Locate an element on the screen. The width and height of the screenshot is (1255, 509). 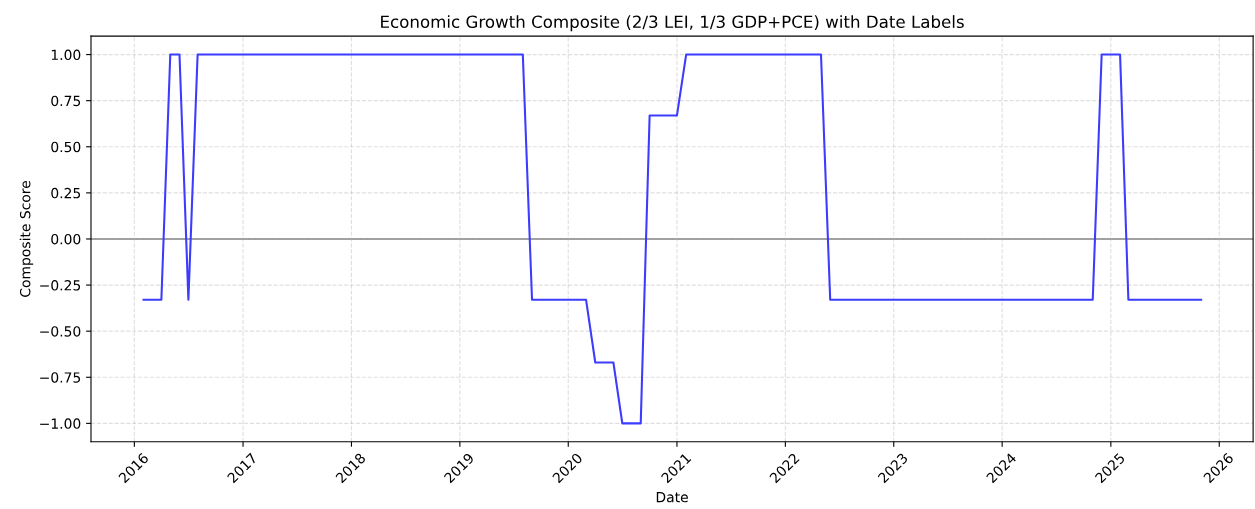
y-tick-label: −1.00 is located at coordinates (60, 423).